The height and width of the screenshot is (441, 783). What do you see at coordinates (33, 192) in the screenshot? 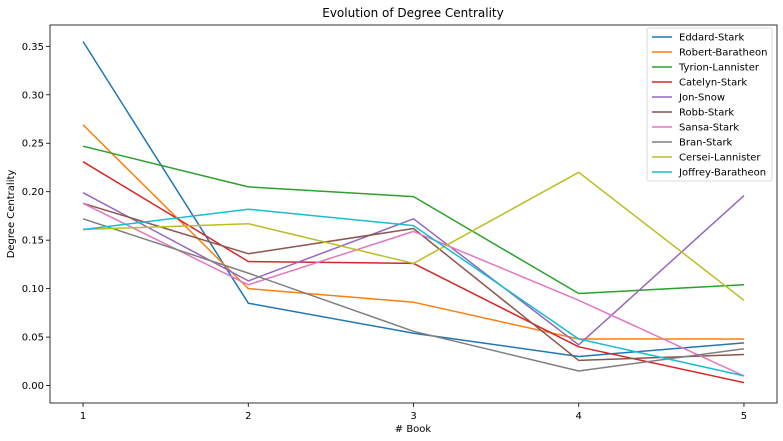
I see `y-tick-label: 0.20` at bounding box center [33, 192].